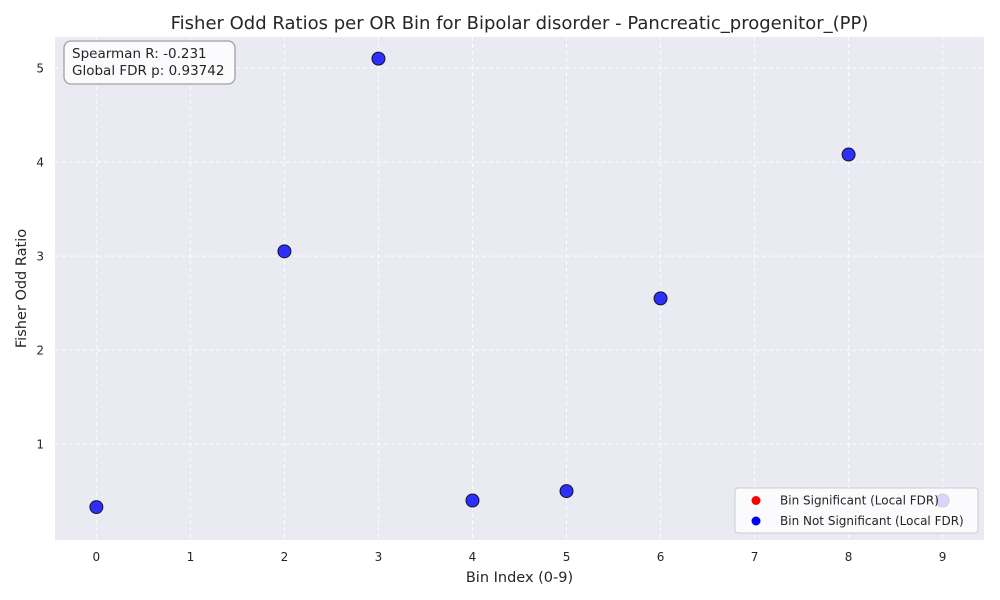  I want to click on x-tick-label: 6, so click(661, 557).